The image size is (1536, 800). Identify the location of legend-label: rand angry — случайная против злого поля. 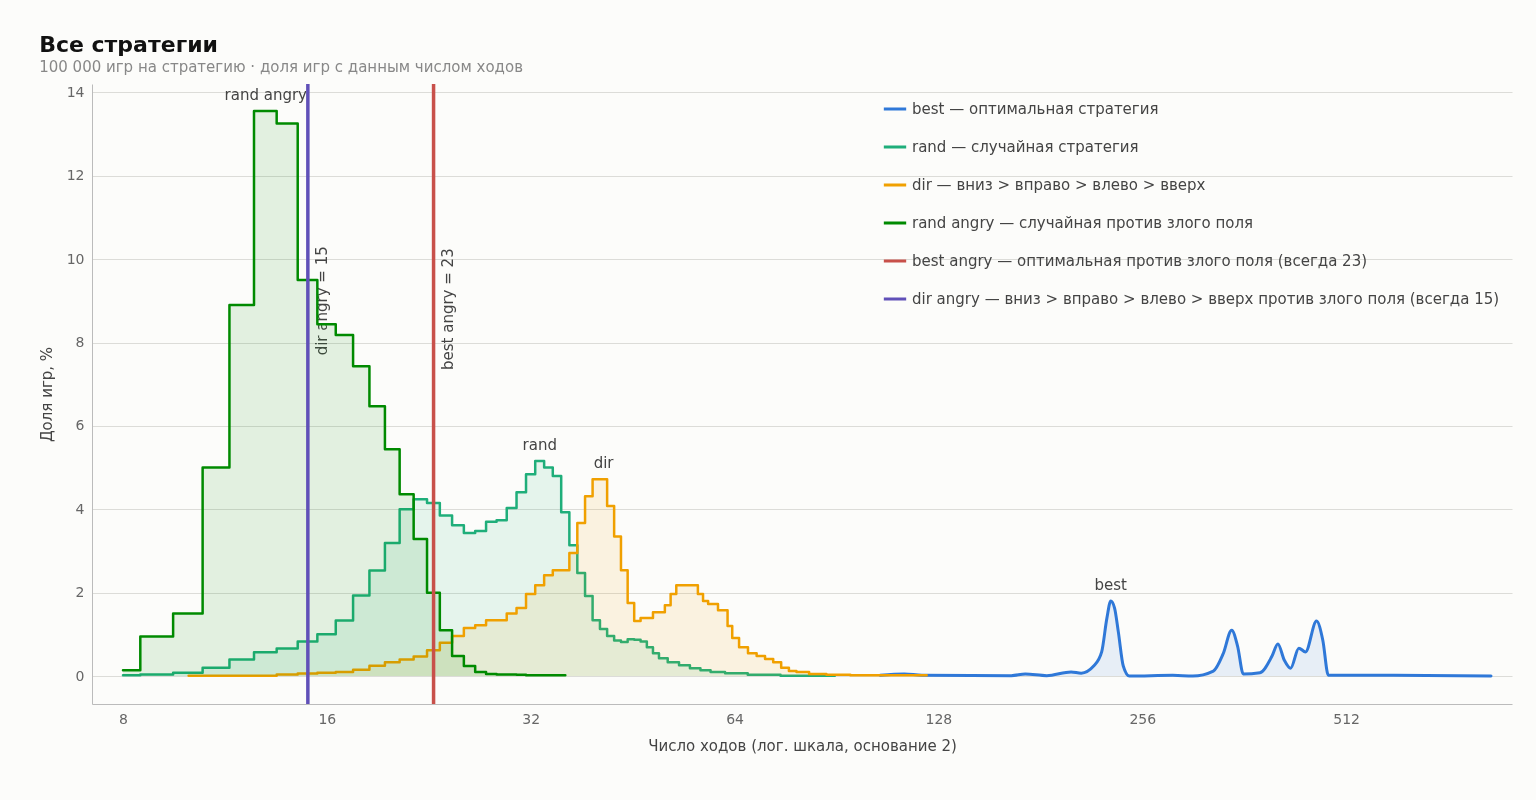
(1083, 223).